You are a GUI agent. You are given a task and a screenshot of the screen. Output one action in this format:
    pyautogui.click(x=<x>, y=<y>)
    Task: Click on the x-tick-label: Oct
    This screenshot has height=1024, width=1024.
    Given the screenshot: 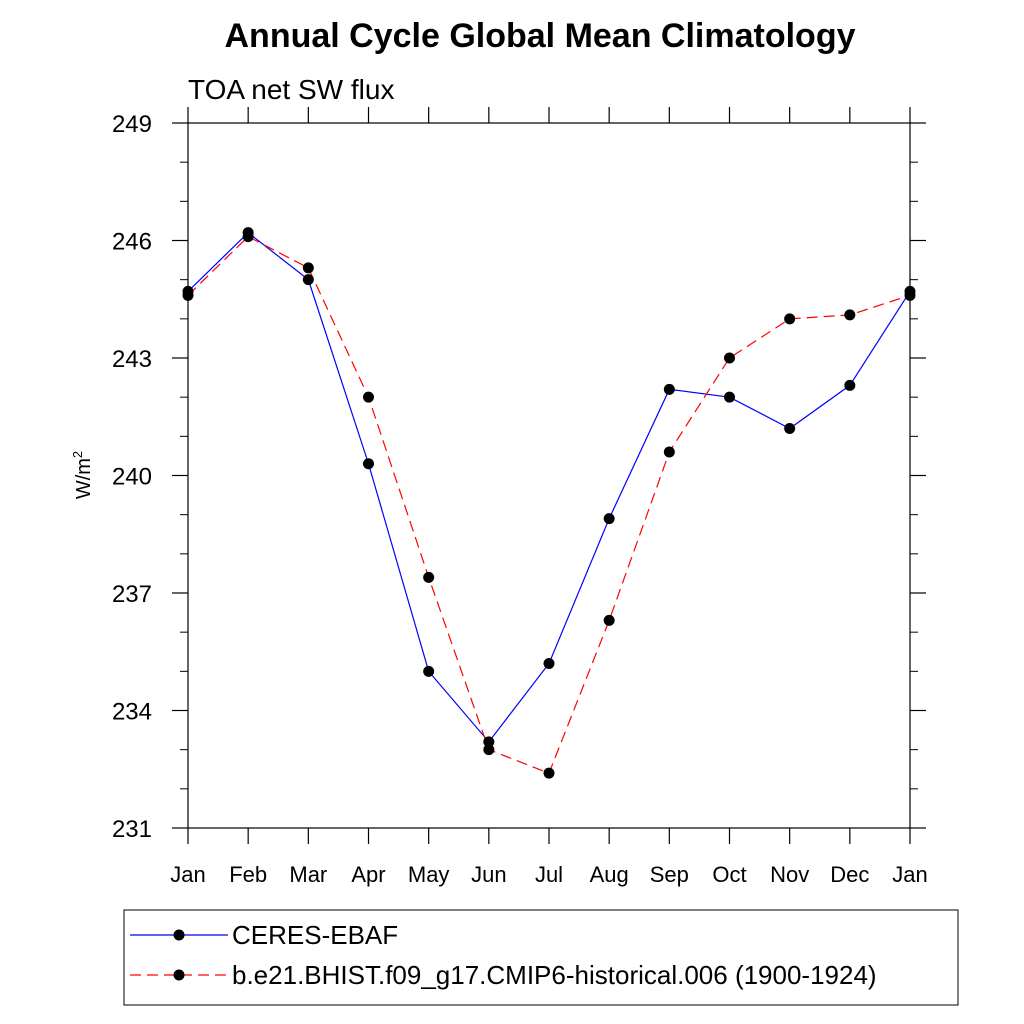 What is the action you would take?
    pyautogui.click(x=729, y=874)
    